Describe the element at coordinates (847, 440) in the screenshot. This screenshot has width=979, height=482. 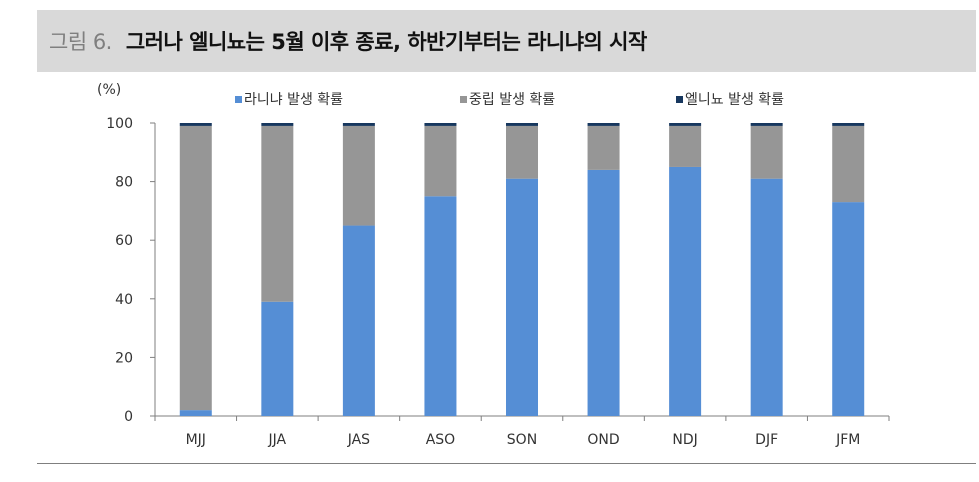
I see `x-tick-label: JFM` at that location.